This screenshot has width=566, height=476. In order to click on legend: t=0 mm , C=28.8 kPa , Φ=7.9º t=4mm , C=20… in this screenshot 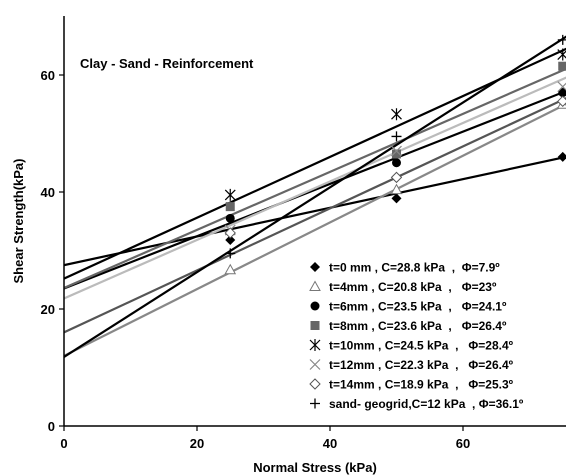, I will do `click(416, 336)`.